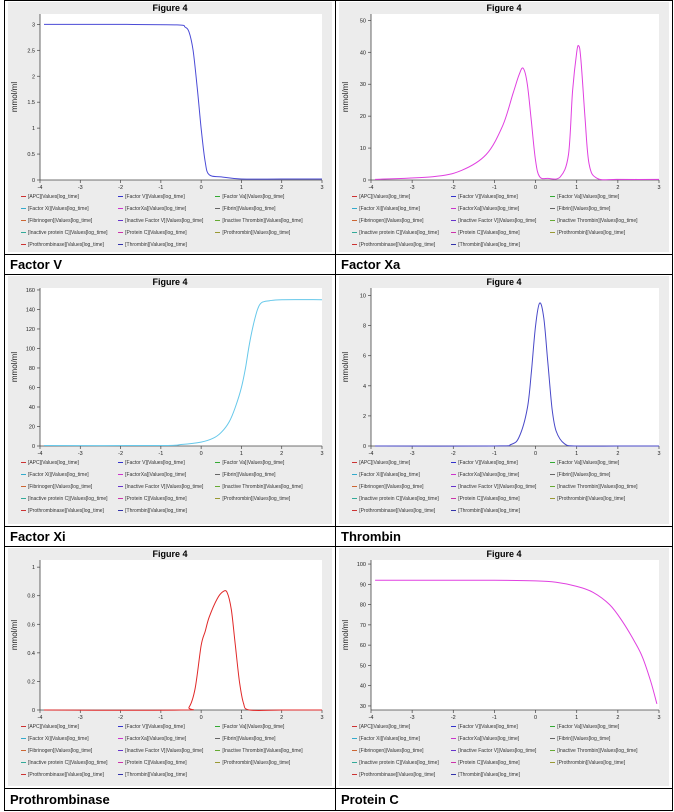  Describe the element at coordinates (363, 646) in the screenshot. I see `y-tick-label: 60` at that location.